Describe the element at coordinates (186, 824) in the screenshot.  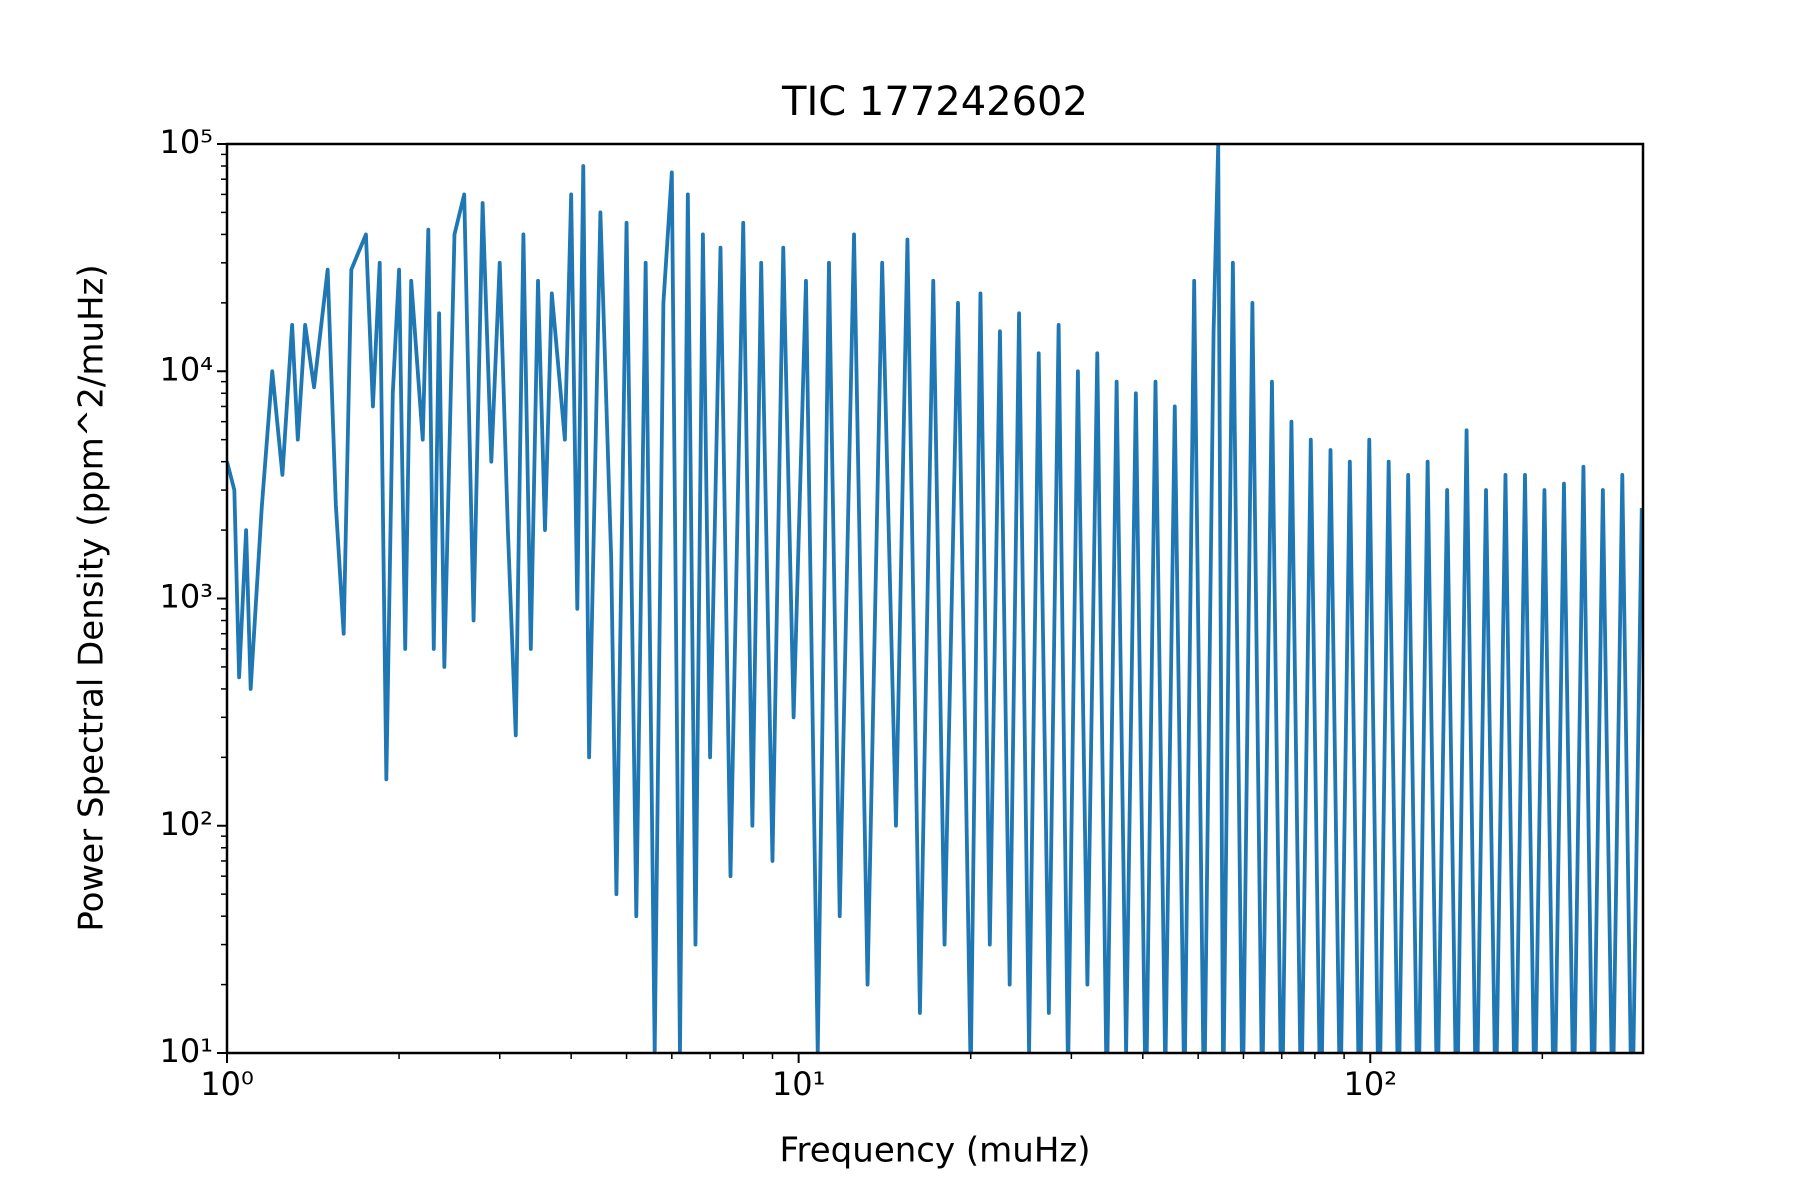
I see `y-tick-label: 10²` at that location.